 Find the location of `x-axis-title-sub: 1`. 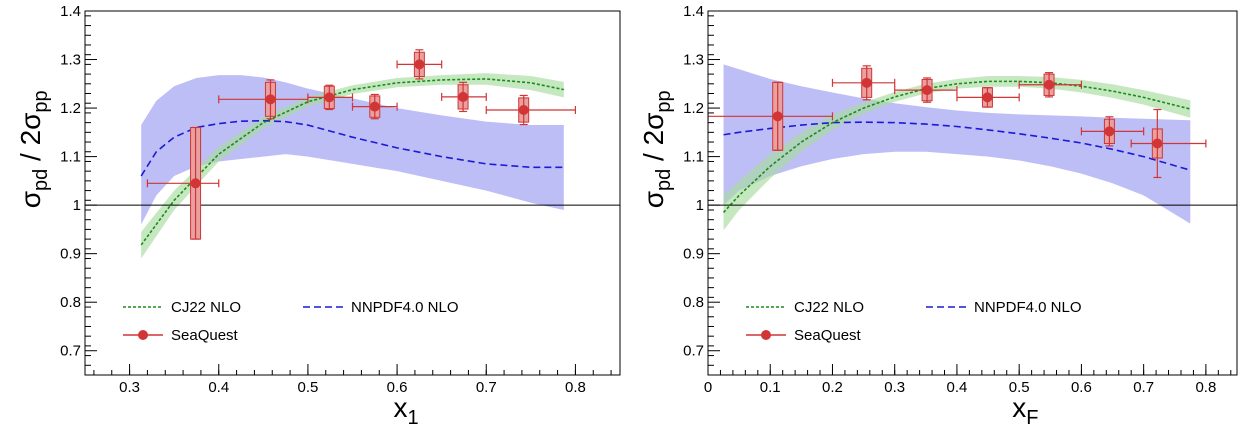

x-axis-title-sub: 1 is located at coordinates (412, 417).